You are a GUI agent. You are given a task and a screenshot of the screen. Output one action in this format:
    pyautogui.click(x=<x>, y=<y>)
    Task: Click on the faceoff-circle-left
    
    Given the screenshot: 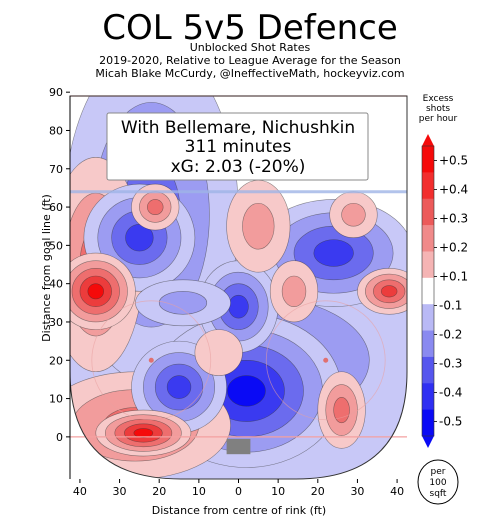 What is the action you would take?
    pyautogui.click(x=151, y=360)
    